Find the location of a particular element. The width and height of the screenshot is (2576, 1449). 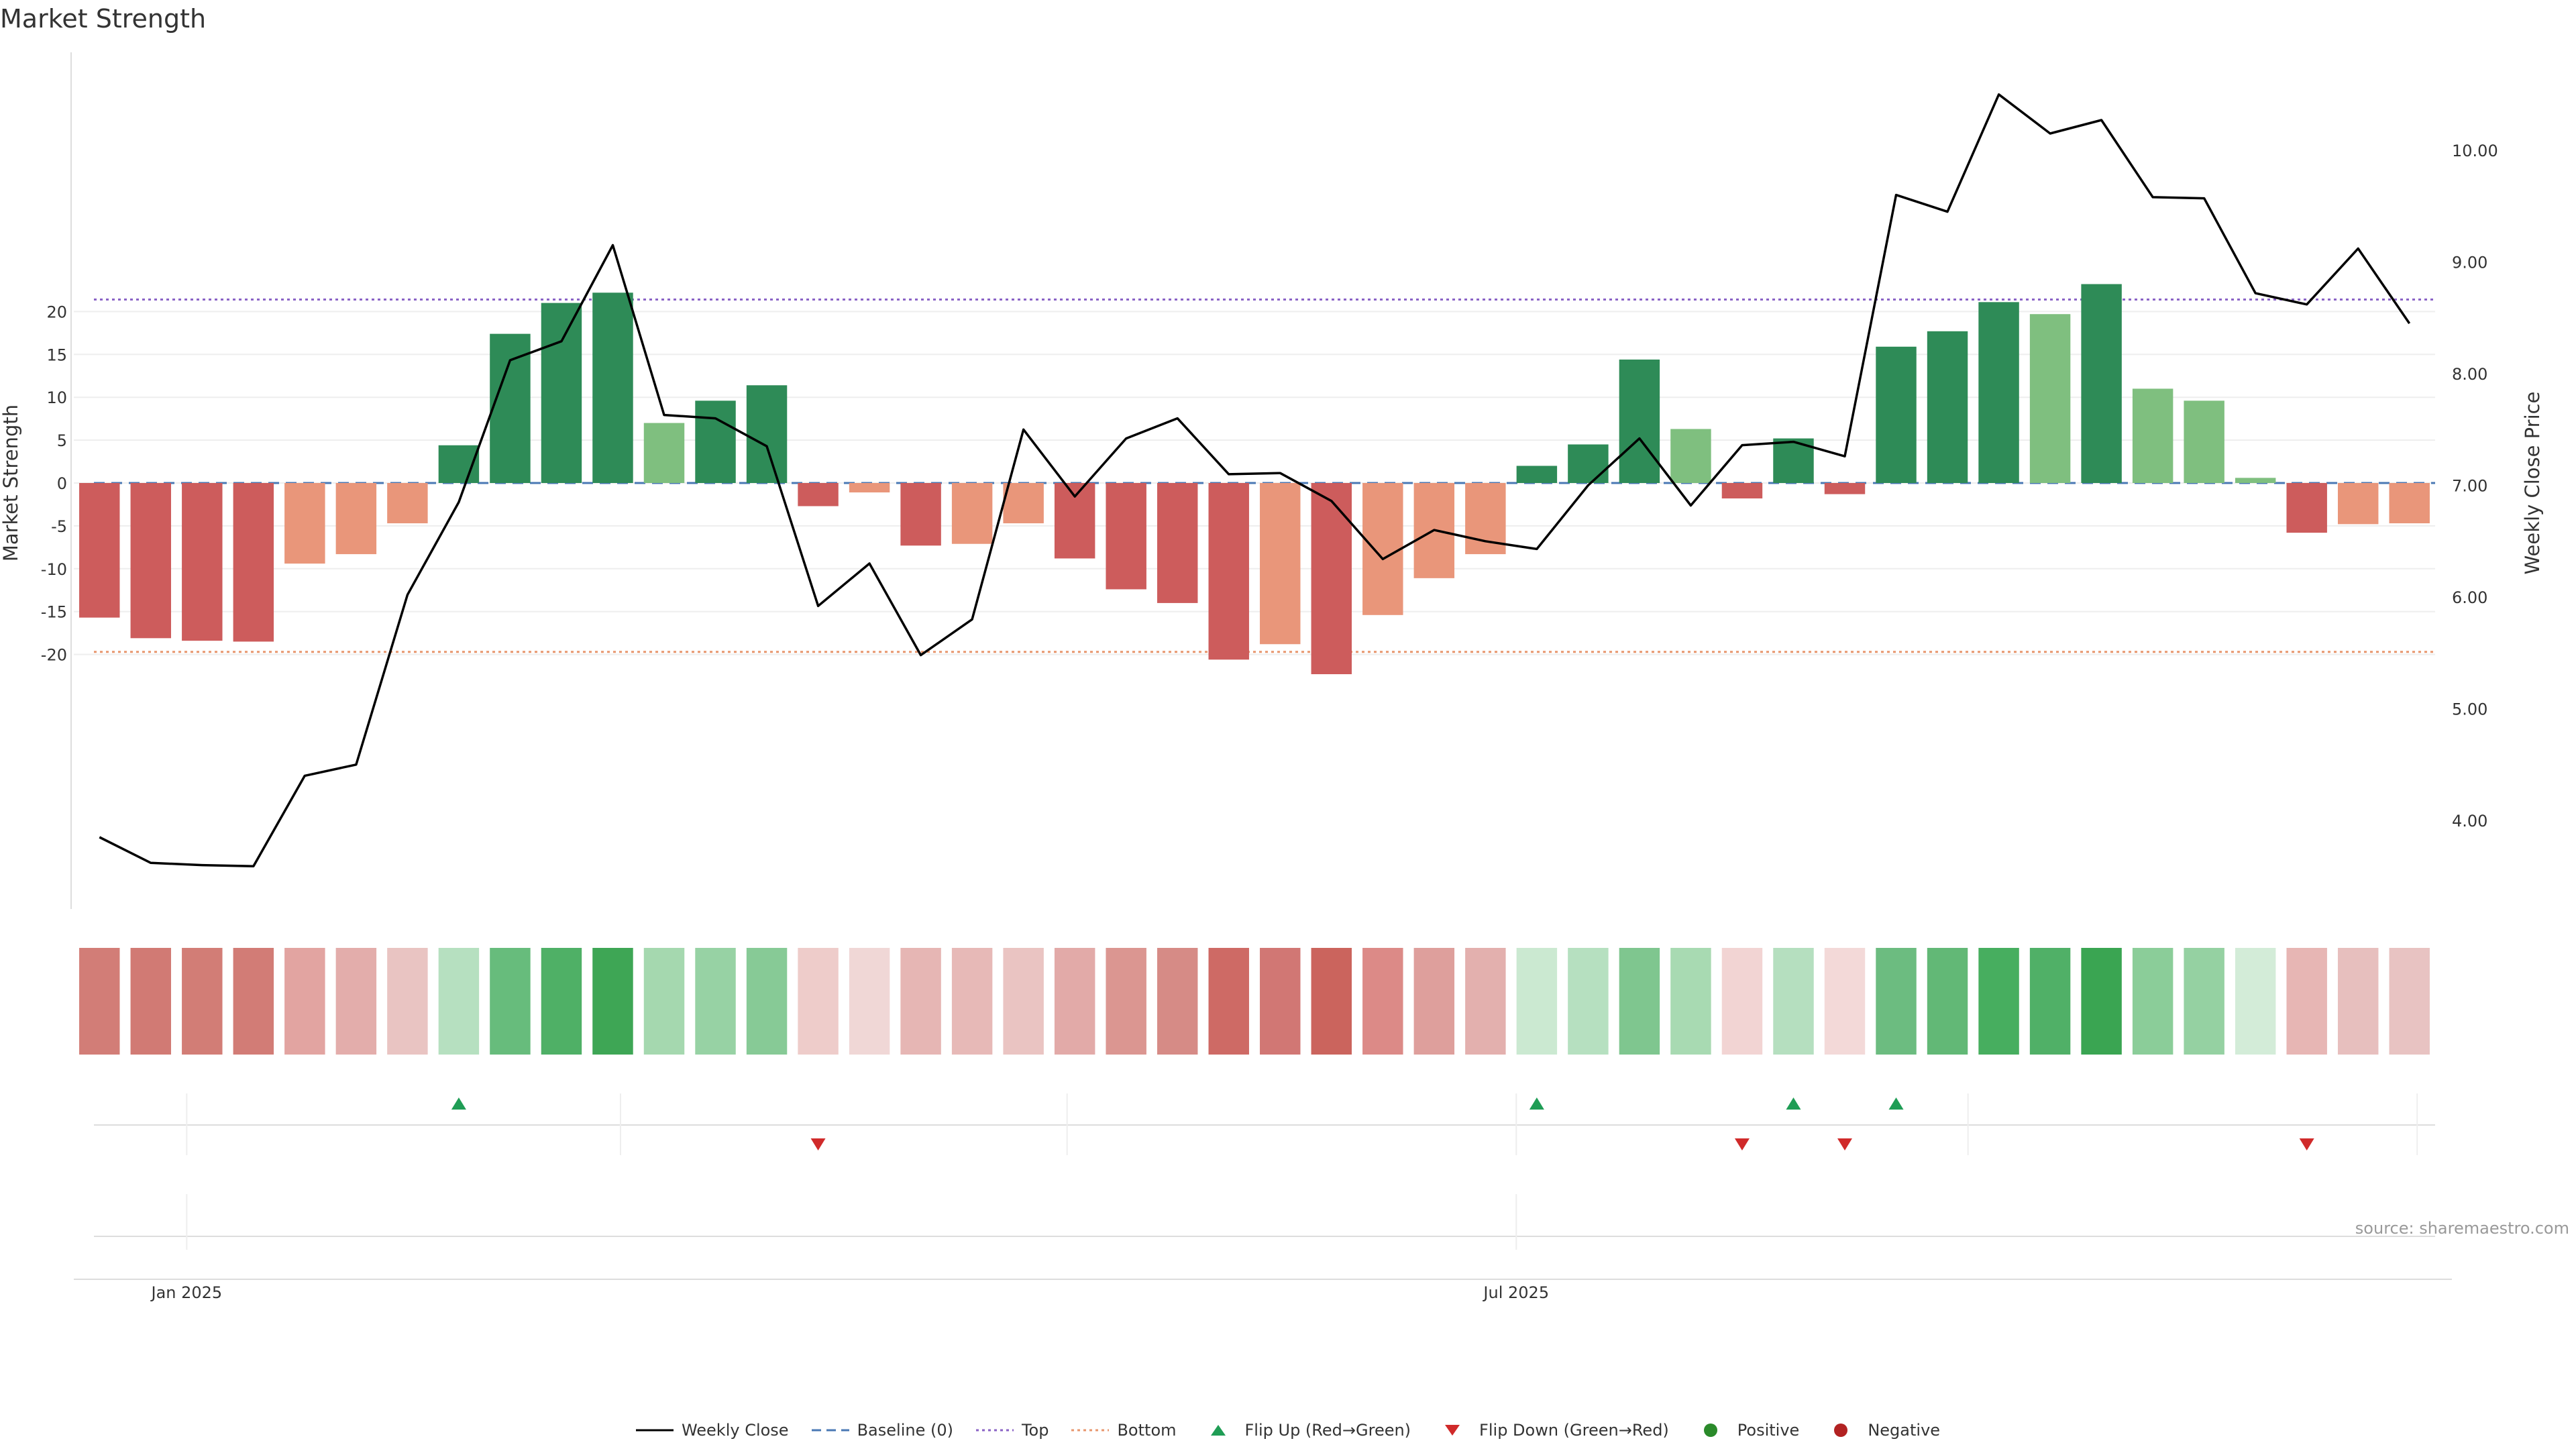

legend-item: Flip Up (Red→Green) is located at coordinates (1305, 1430).